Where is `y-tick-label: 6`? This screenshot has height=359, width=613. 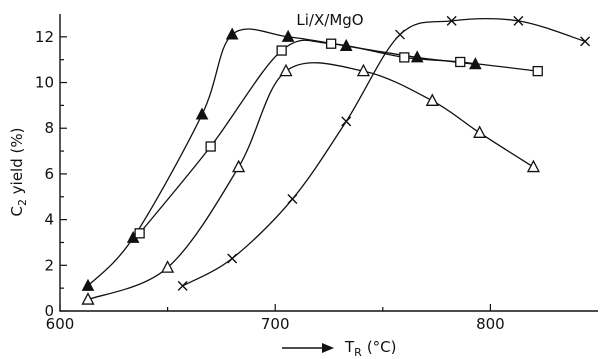
y-tick-label: 6 is located at coordinates (49, 174).